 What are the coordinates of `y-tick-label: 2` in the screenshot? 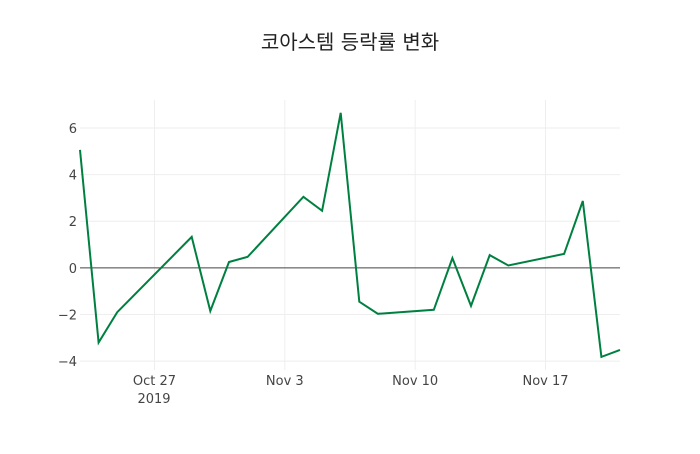 It's located at (73, 222).